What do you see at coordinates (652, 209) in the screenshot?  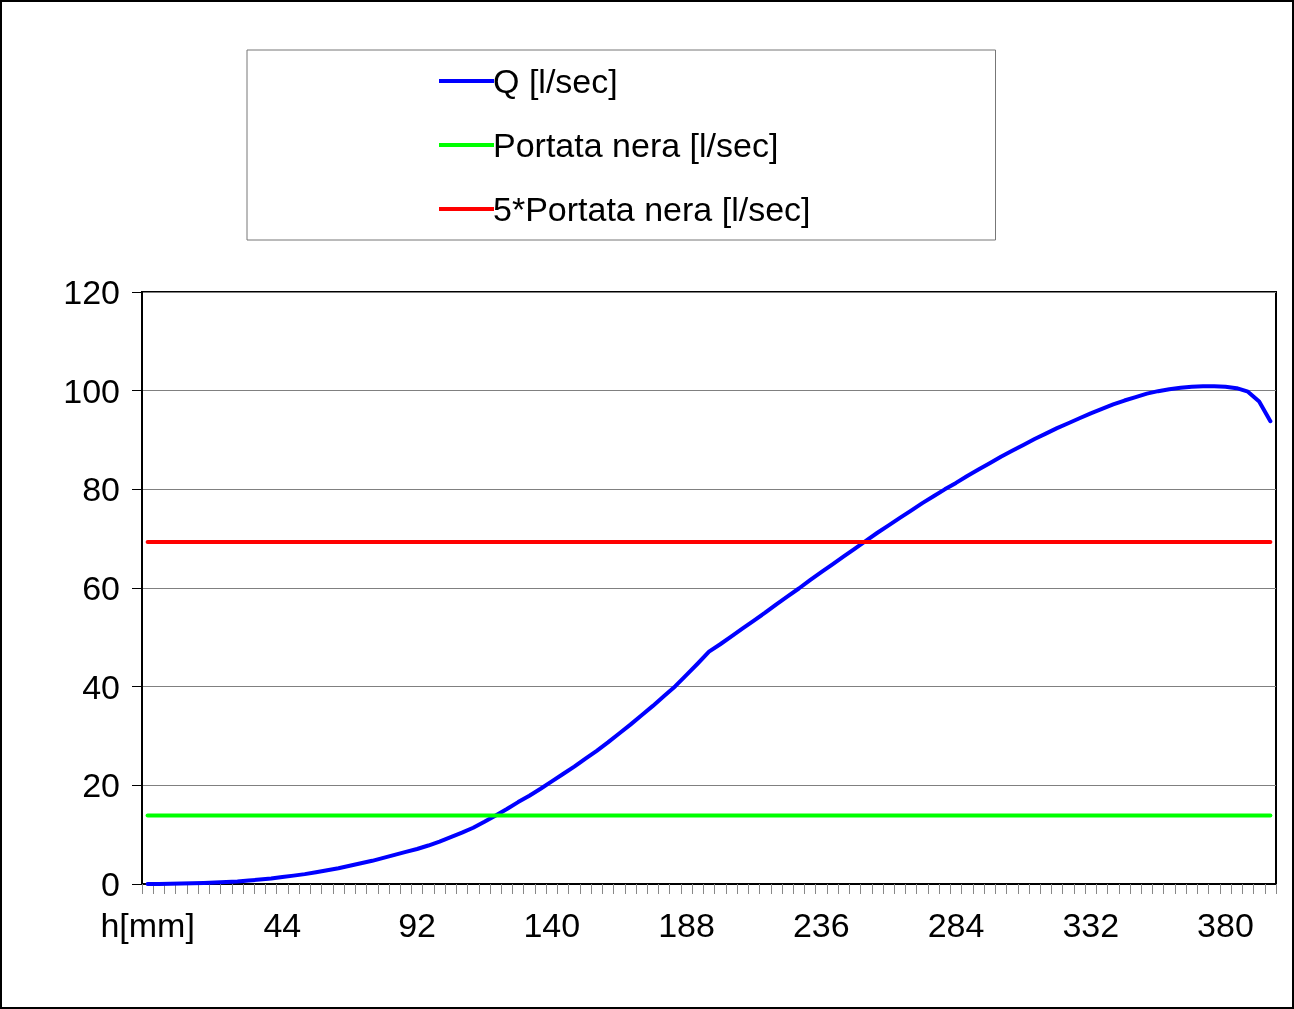 I see `legend-label: 5*Portata nera [l/sec]` at bounding box center [652, 209].